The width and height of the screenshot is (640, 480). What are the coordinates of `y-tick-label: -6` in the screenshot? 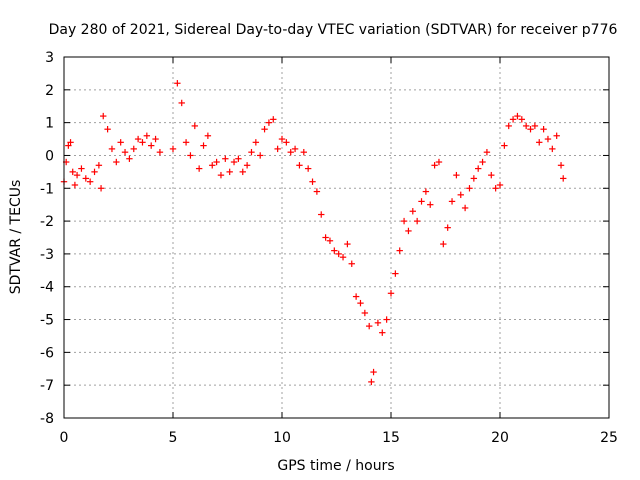 It's located at (47, 353).